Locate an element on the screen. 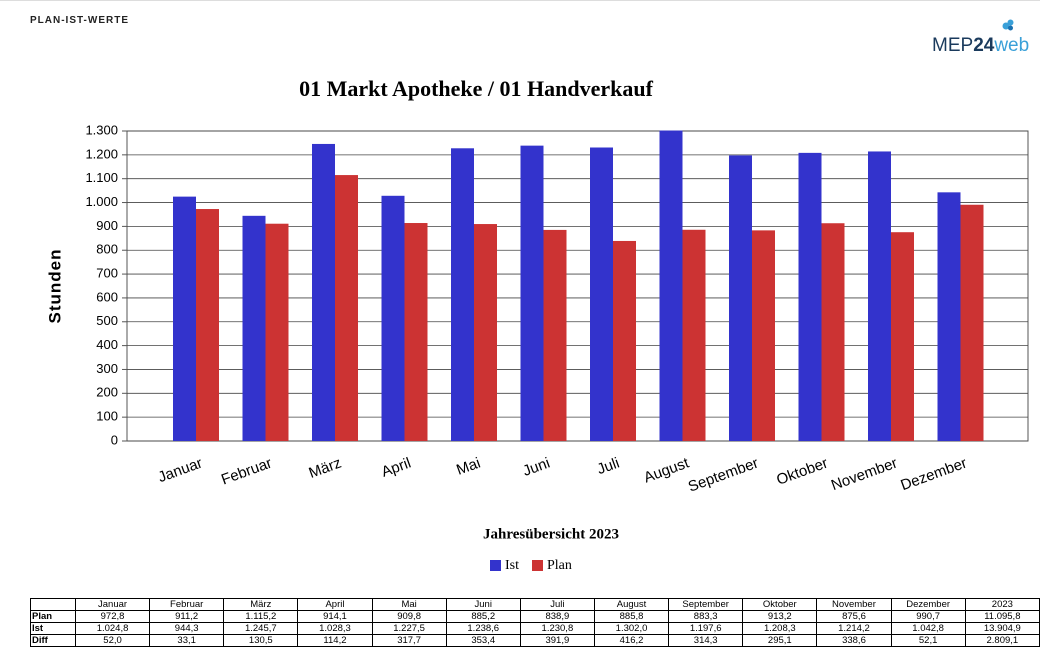  table-cell: 1.230,8 is located at coordinates (557, 628).